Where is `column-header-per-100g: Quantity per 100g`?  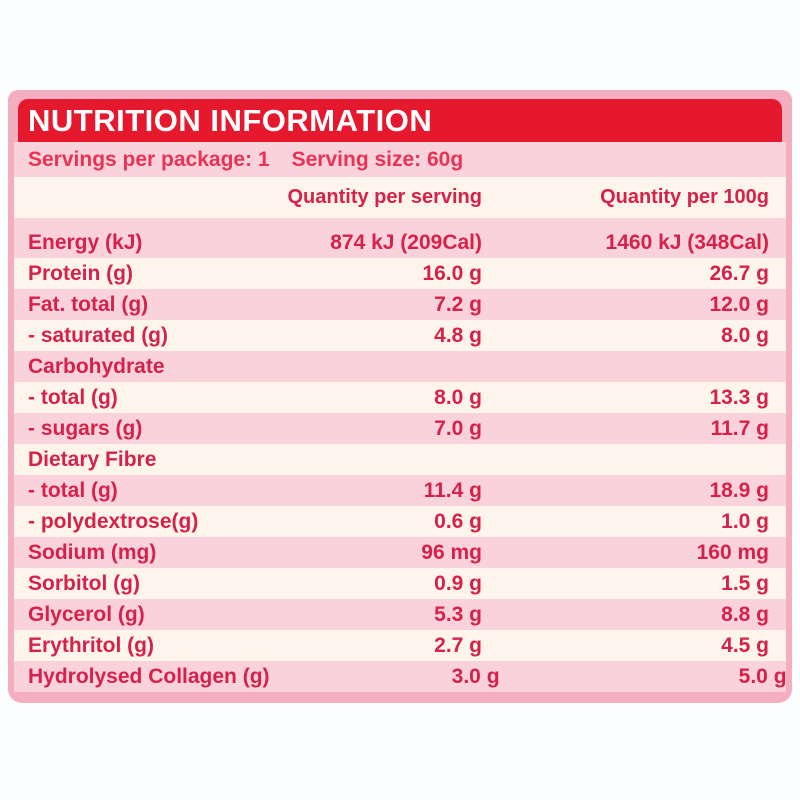 column-header-per-100g: Quantity per 100g is located at coordinates (684, 197).